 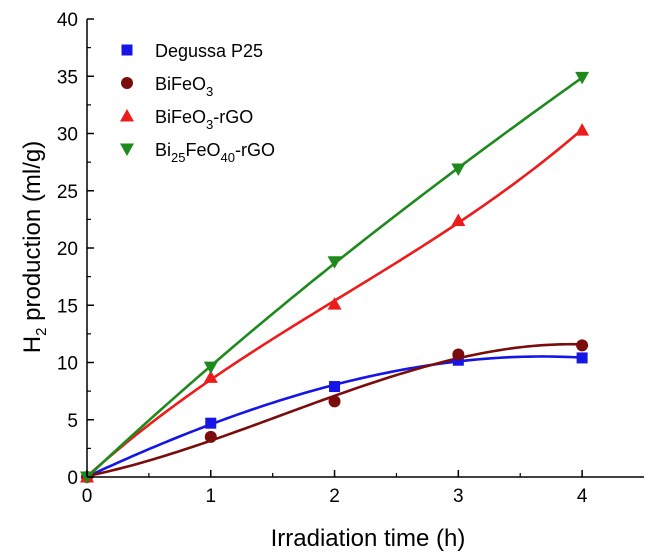 I want to click on y-tick-label: 0, so click(x=72, y=478).